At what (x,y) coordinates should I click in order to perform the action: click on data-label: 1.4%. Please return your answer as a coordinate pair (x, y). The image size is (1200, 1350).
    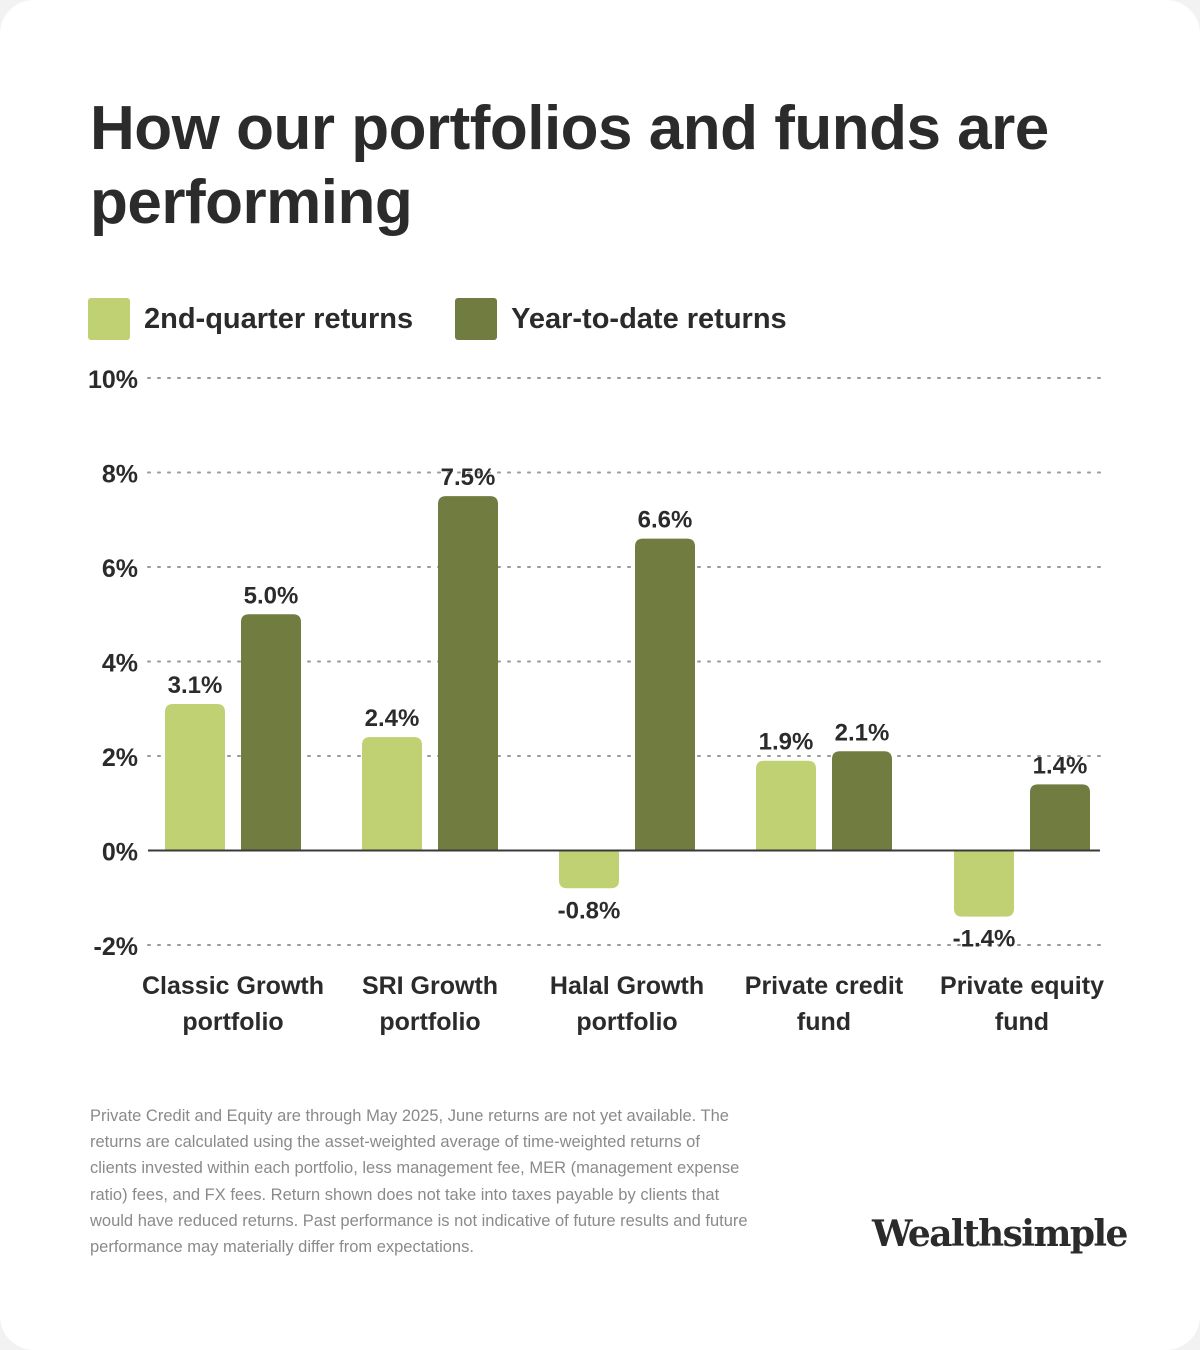
    Looking at the image, I should click on (1060, 765).